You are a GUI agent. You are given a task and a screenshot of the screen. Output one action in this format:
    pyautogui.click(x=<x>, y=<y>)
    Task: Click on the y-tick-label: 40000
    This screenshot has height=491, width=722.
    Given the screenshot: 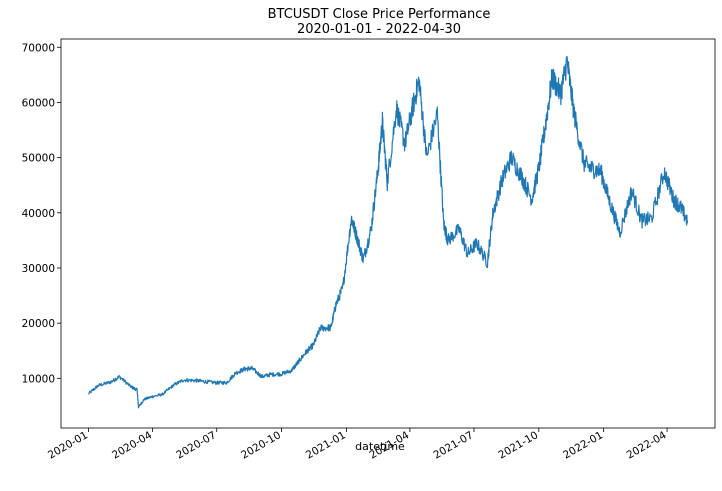 What is the action you would take?
    pyautogui.click(x=38, y=214)
    